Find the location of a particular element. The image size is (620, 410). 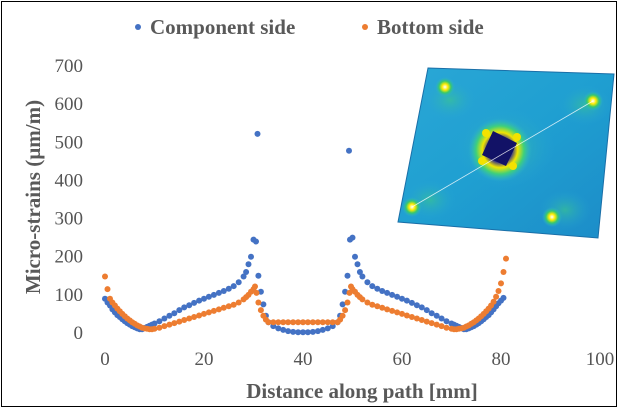

legend: Component side Bottom side is located at coordinates (309, 27).